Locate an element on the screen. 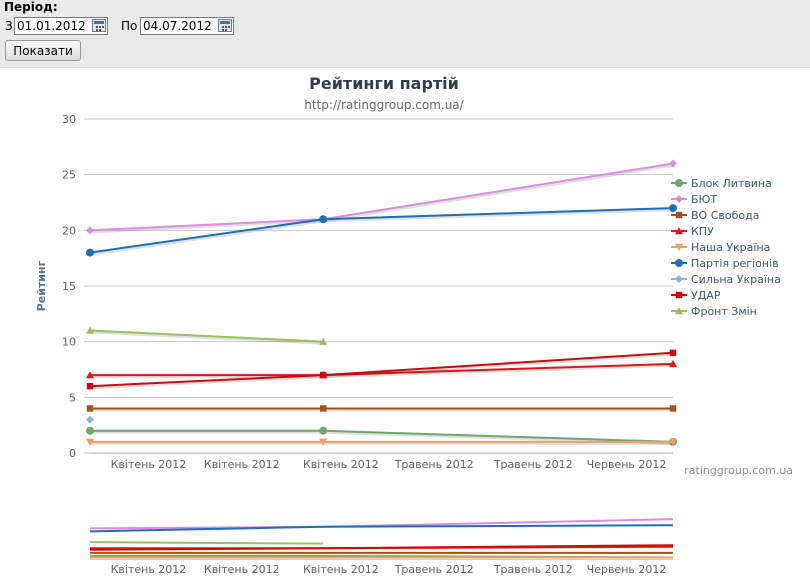 Image resolution: width=810 pixels, height=584 pixels. y-tick-label: 15 is located at coordinates (69, 286).